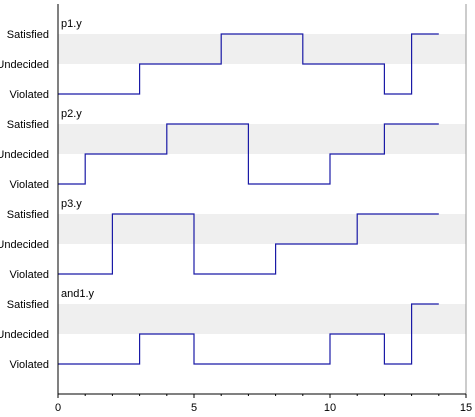 The width and height of the screenshot is (475, 417). What do you see at coordinates (71, 114) in the screenshot?
I see `panel-title: p2.y` at bounding box center [71, 114].